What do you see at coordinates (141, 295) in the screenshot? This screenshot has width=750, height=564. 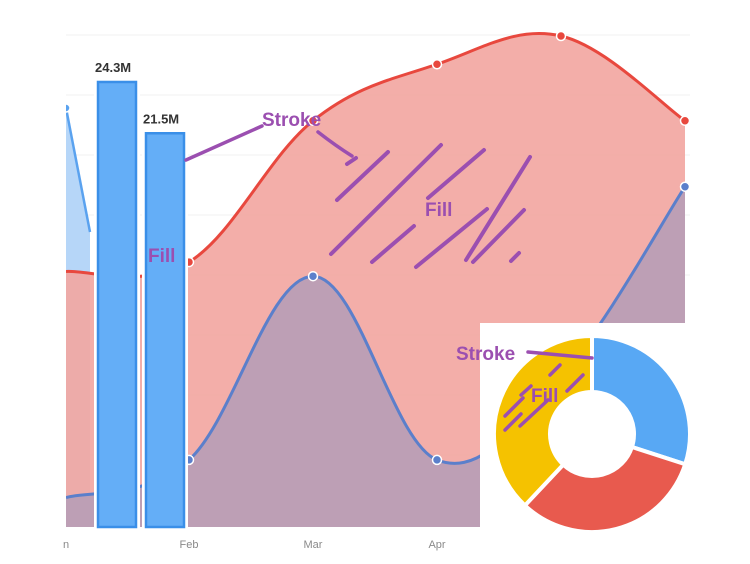 I see `bar-chart: 24.3M 21.5M` at bounding box center [141, 295].